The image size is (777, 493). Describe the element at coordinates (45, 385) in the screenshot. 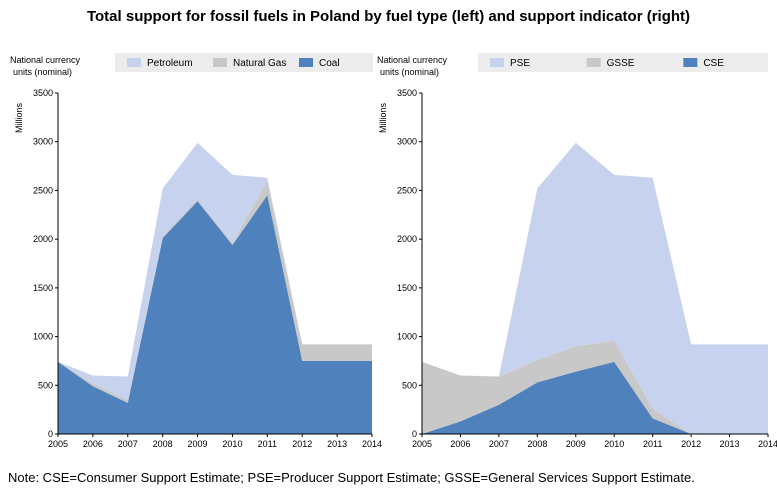

I see `left-y-tick-500: 500` at that location.